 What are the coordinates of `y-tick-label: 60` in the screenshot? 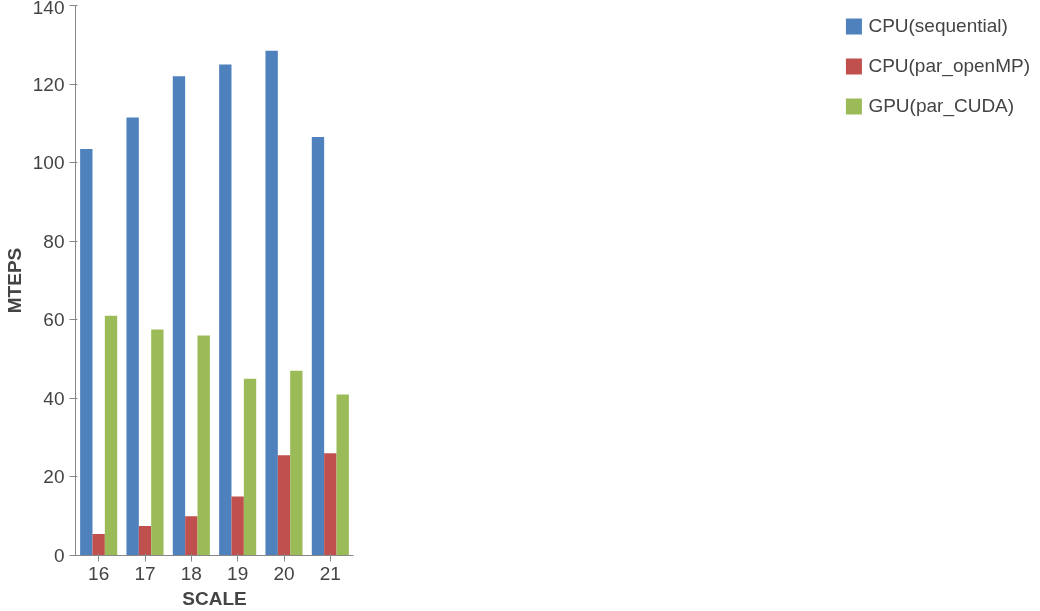 It's located at (54, 320).